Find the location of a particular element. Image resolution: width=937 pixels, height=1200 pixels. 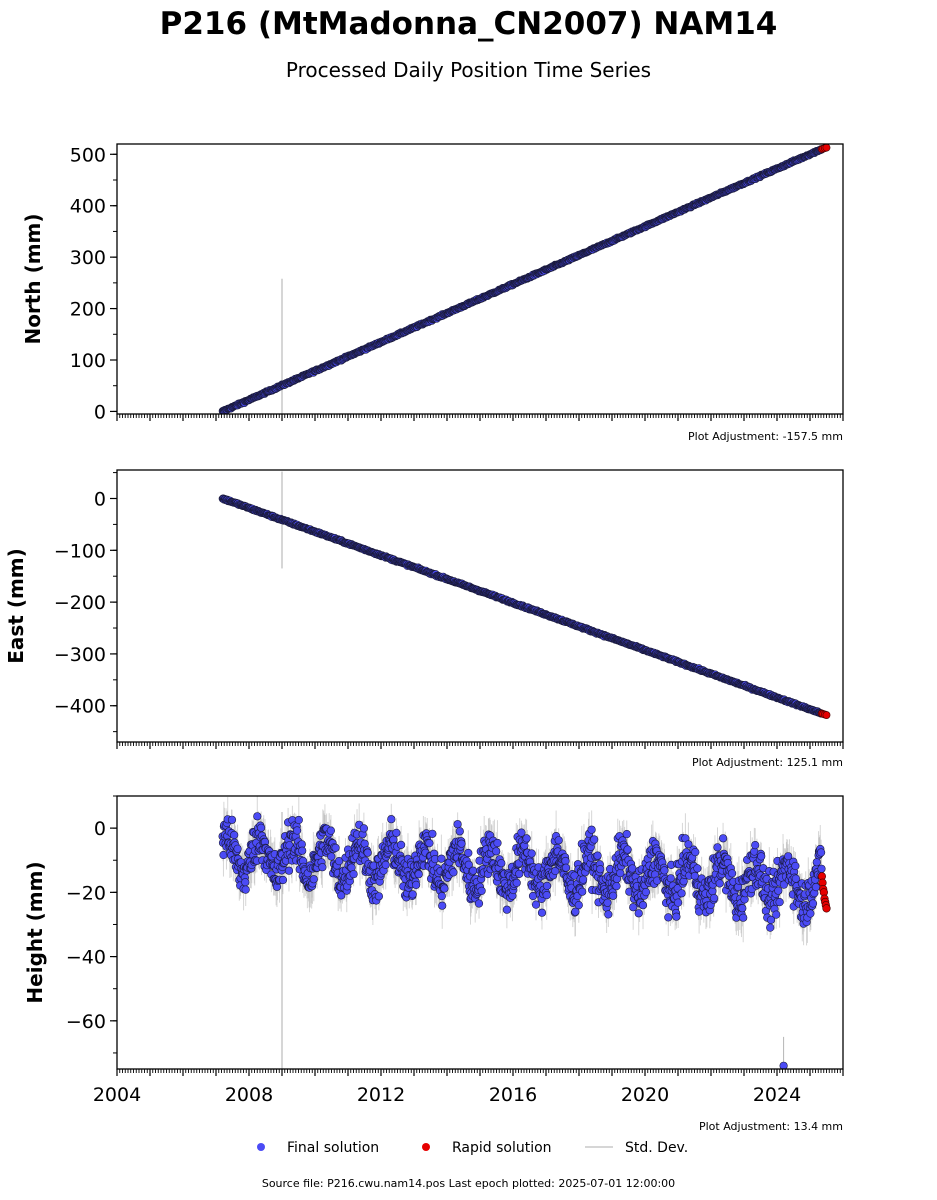

y-tick-label: 100 is located at coordinates (88, 361).